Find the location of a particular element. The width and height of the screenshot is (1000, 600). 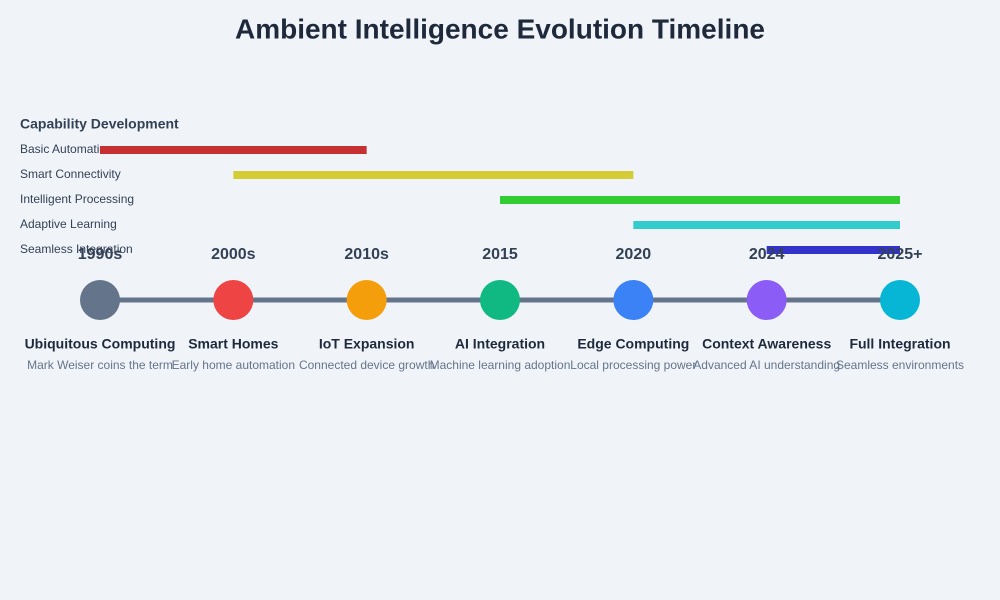

page-title: Ambient Intelligence Evolution Timeline is located at coordinates (500, 28).